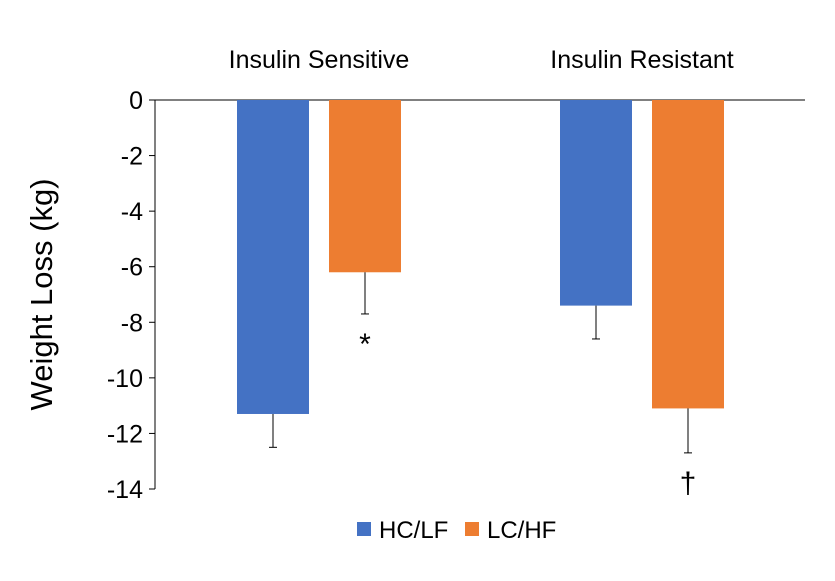  I want to click on y-axis-title: Weight Loss (kg), so click(41, 294).